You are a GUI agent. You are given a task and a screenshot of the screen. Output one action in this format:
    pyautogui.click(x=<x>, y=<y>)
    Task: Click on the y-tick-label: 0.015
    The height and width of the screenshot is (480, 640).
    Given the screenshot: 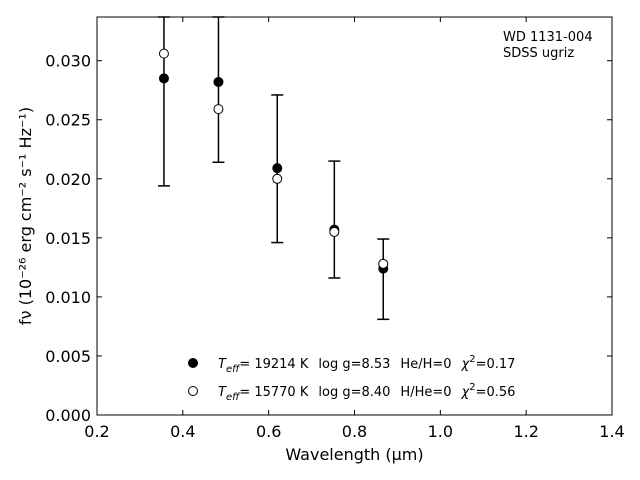 What is the action you would take?
    pyautogui.click(x=68, y=238)
    